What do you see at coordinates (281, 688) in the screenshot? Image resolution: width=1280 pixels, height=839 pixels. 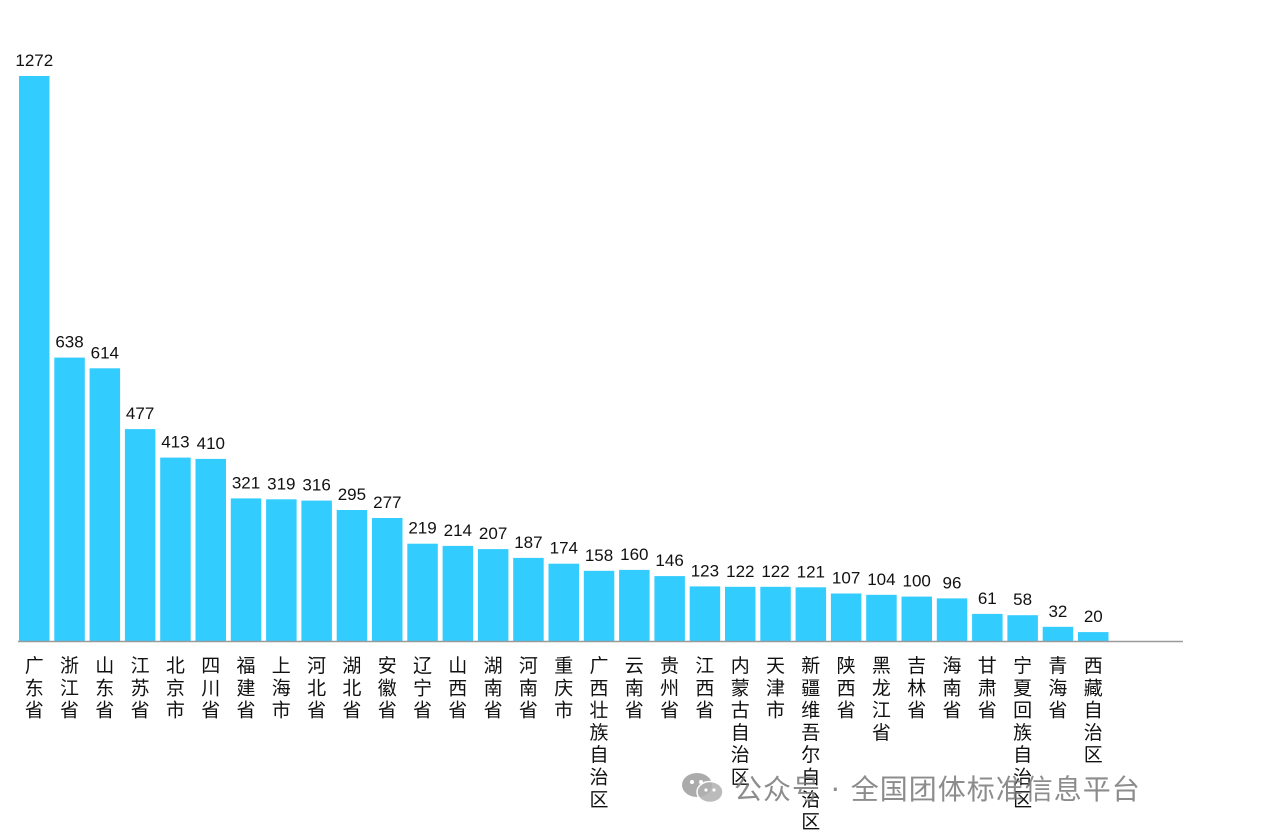 I see `category-label: 上海市` at bounding box center [281, 688].